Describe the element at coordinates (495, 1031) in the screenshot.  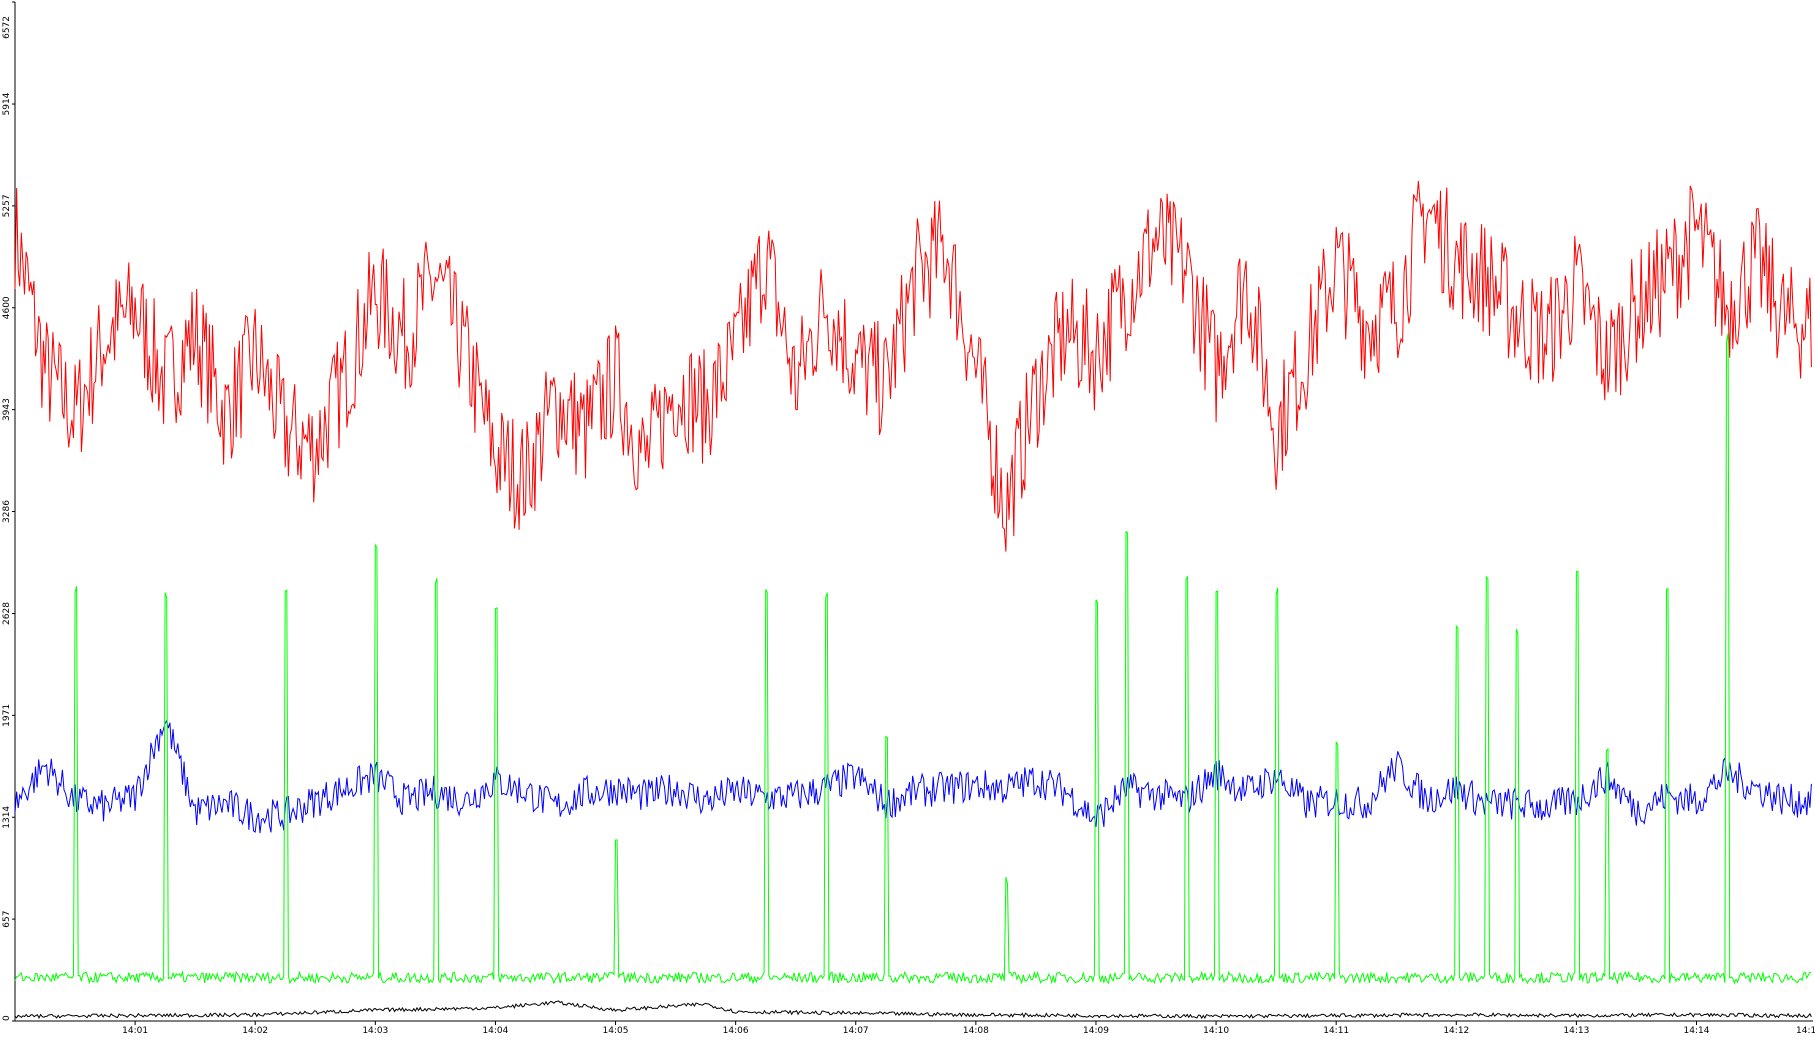
I see `x-tick-label: 14:04` at that location.